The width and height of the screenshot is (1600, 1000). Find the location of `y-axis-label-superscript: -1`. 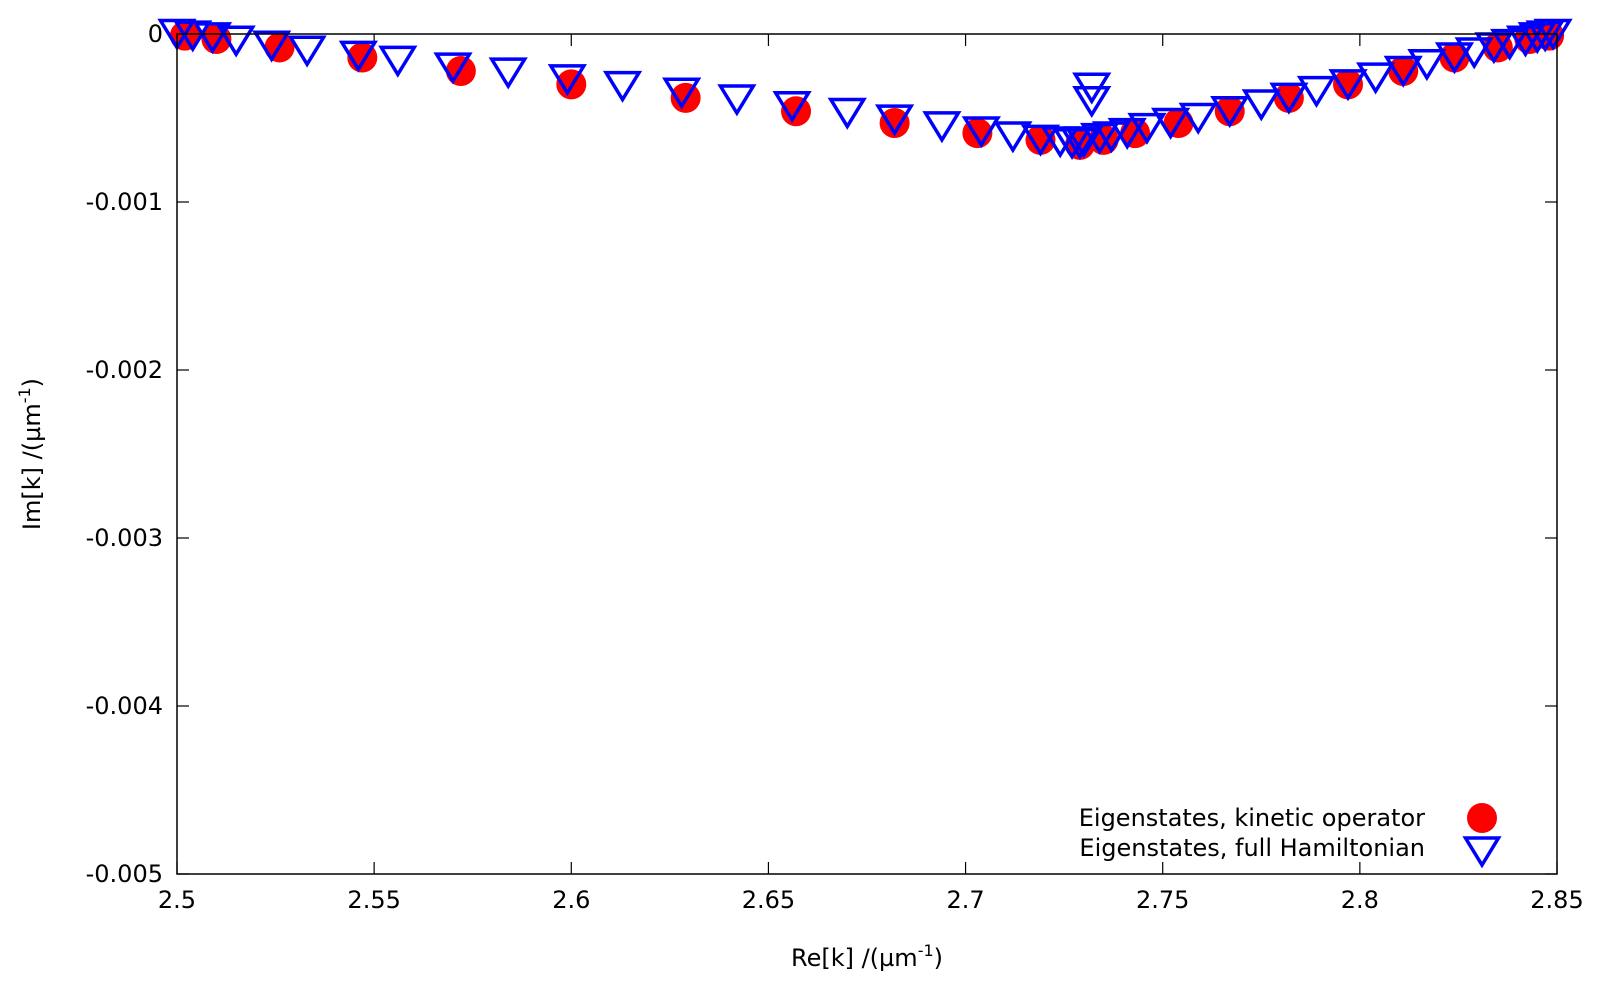

y-axis-label-superscript: -1 is located at coordinates (24, 395).